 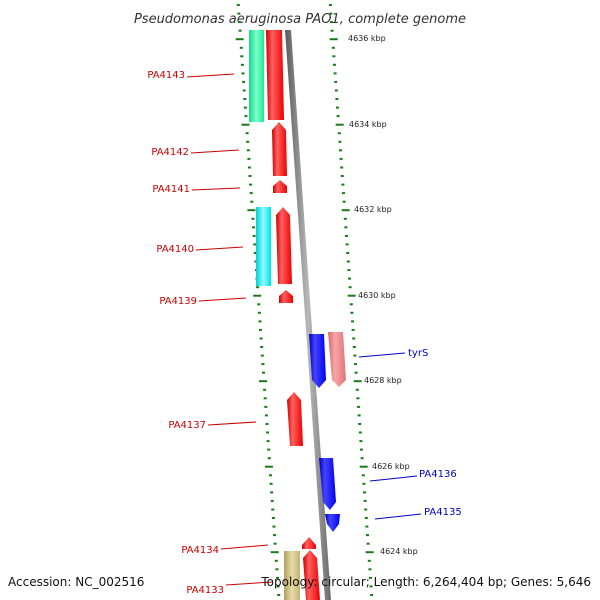 I want to click on gene-label-pa4133: PA4133, so click(x=205, y=590).